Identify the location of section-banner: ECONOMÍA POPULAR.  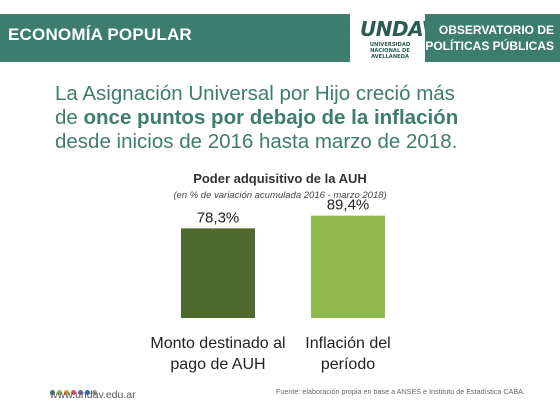
(175, 38).